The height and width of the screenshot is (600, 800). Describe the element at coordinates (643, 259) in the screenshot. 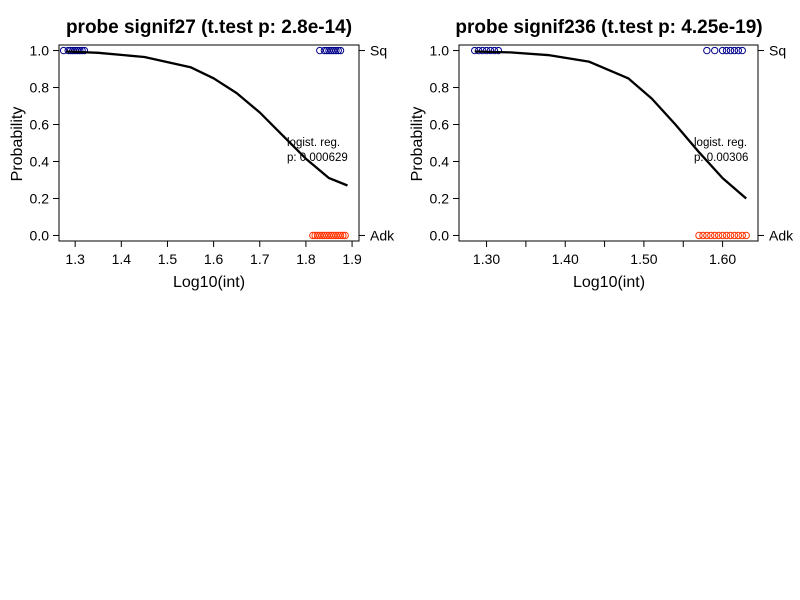

I see `x-tick-label: 1.50` at that location.